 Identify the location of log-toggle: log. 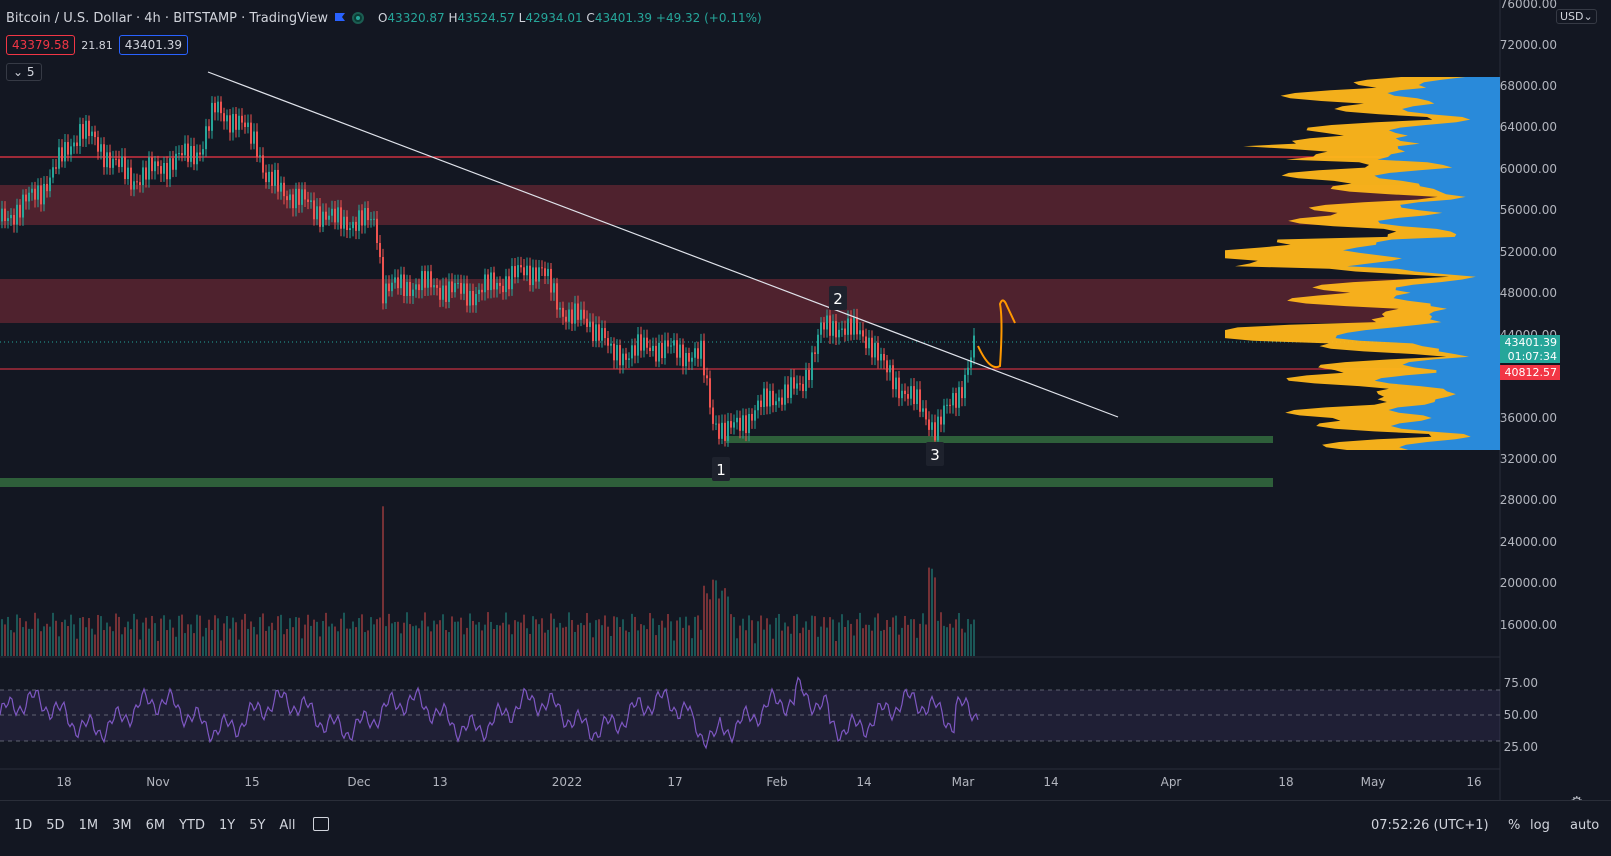
(1540, 825).